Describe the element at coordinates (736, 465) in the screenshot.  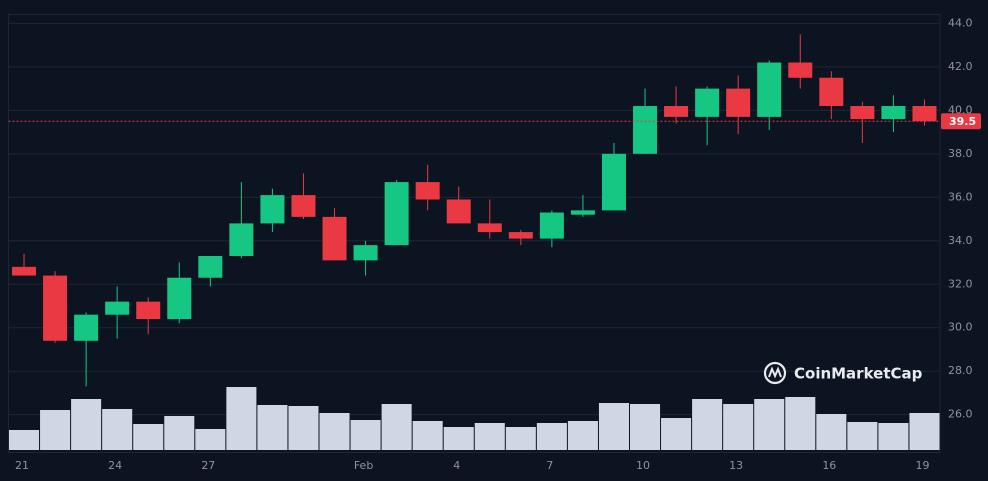
I see `x-tick-label: 13` at that location.